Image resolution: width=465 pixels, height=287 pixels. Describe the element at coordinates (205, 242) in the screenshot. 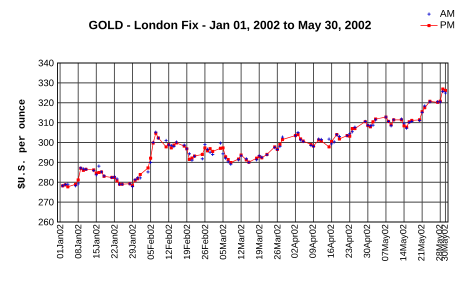

I see `x-tick-label: 26Feb02` at that location.